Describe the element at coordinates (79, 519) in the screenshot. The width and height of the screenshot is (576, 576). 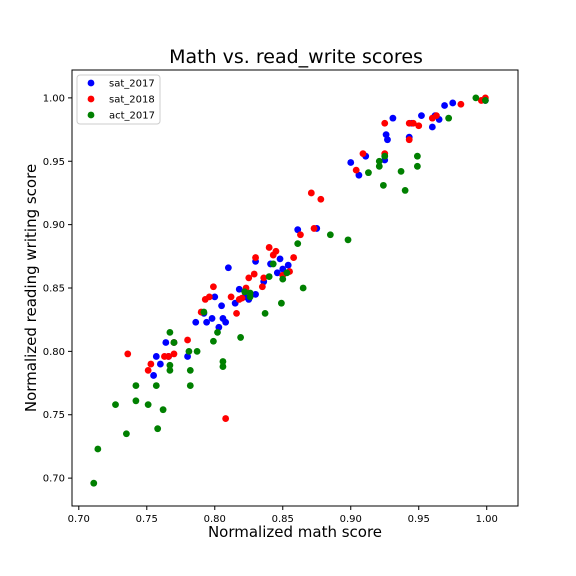
I see `x-tick-label: 0.70` at that location.